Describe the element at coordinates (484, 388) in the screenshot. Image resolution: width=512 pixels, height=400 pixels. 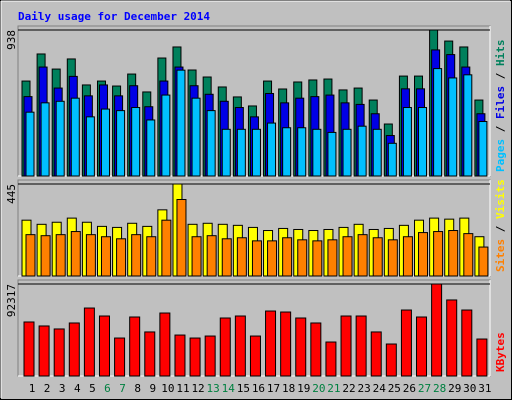
I see `x-tick-label: 31` at that location.